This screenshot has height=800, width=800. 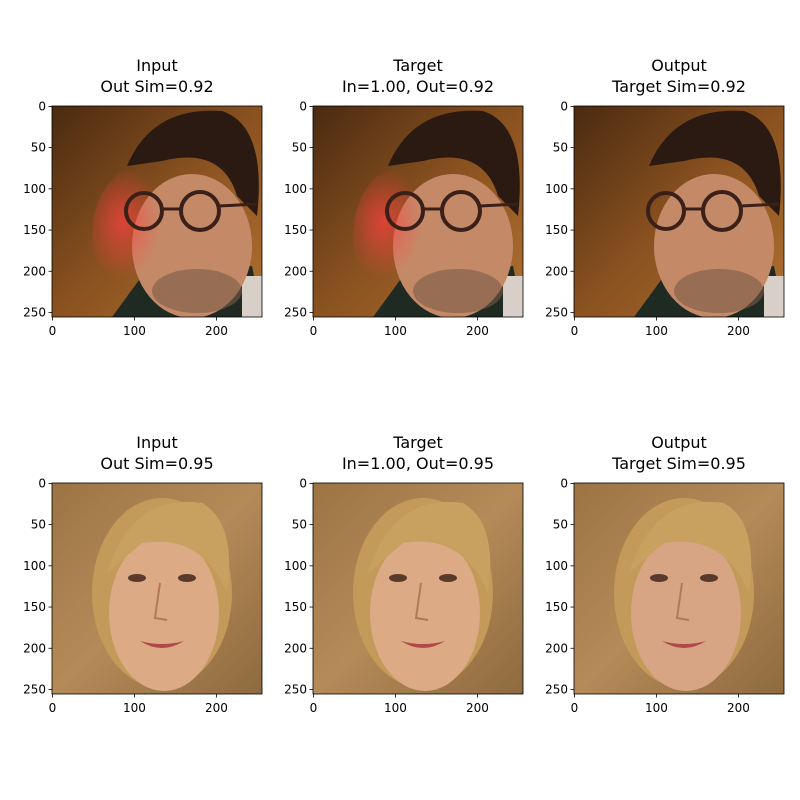 I want to click on beard, so click(x=719, y=291).